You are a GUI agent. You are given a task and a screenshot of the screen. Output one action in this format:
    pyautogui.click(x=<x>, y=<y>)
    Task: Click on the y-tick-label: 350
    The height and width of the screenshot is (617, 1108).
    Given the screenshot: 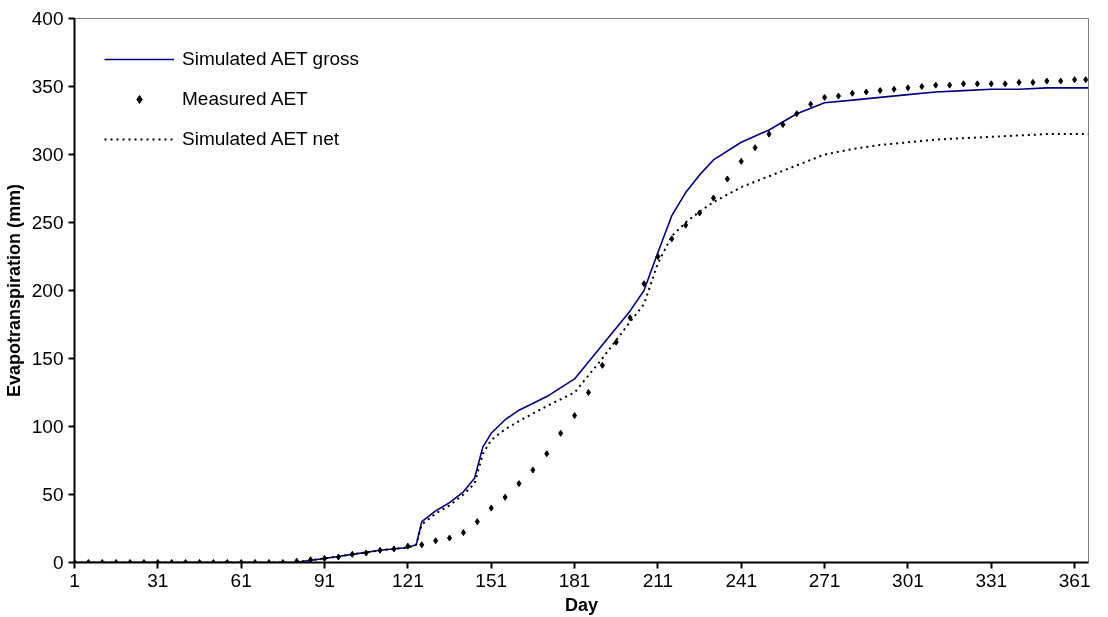 What is the action you would take?
    pyautogui.click(x=47, y=86)
    